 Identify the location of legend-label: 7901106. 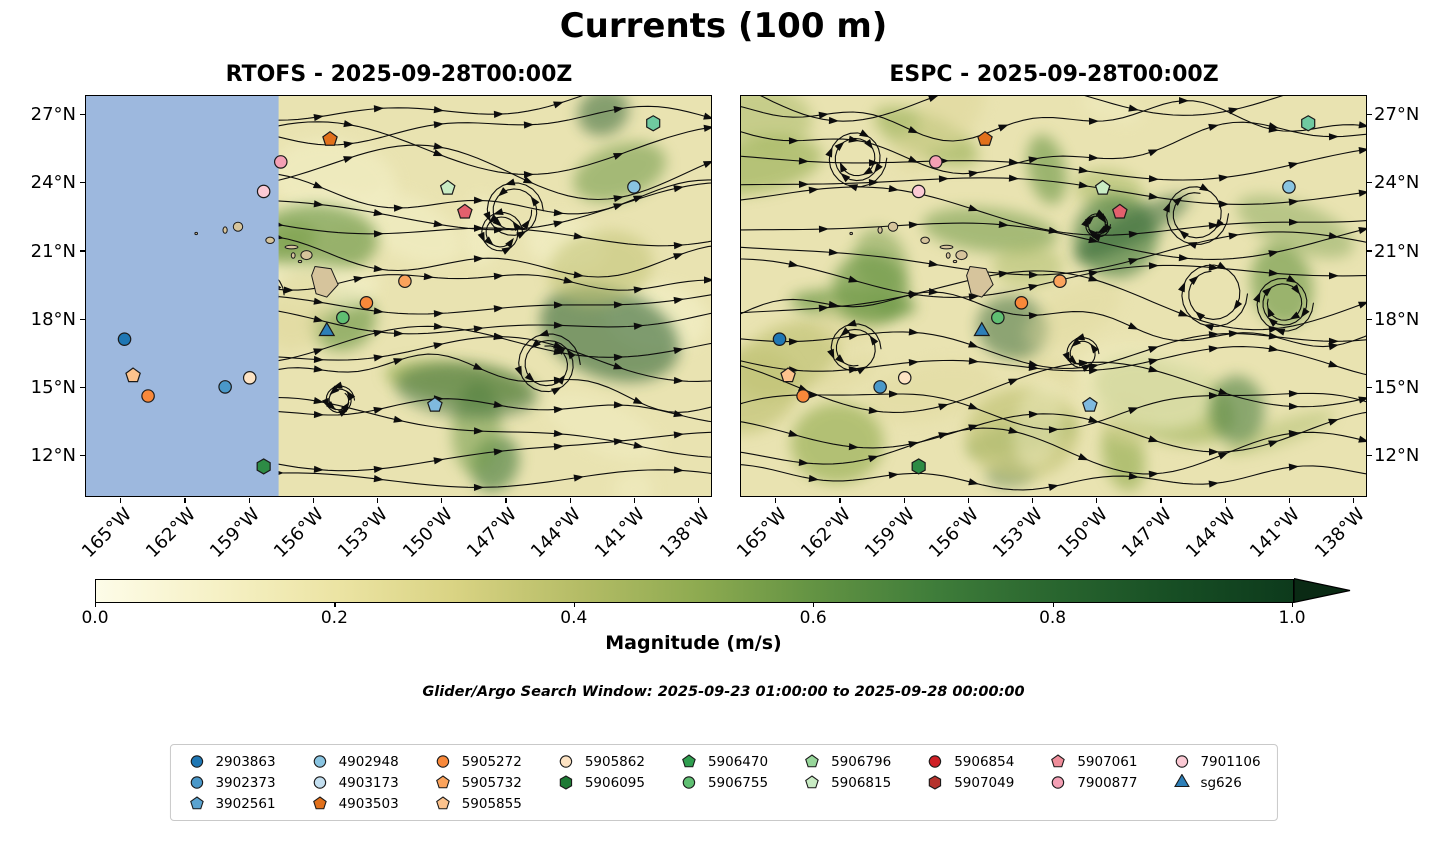
(1230, 761).